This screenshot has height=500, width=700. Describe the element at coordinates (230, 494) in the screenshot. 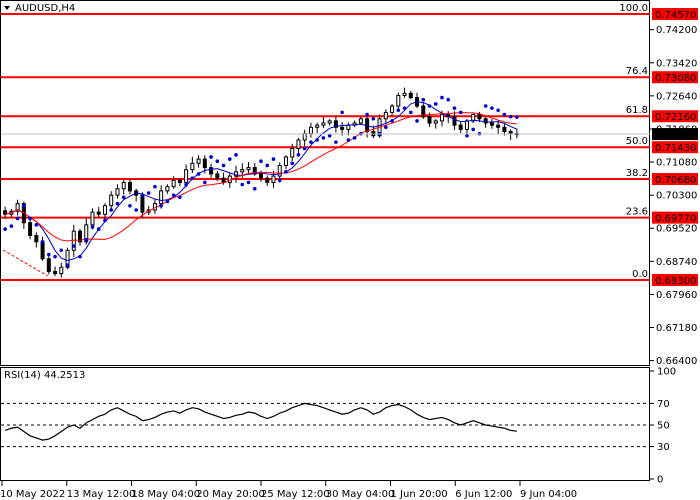

I see `time-tick-label: 20 May 20:00` at that location.